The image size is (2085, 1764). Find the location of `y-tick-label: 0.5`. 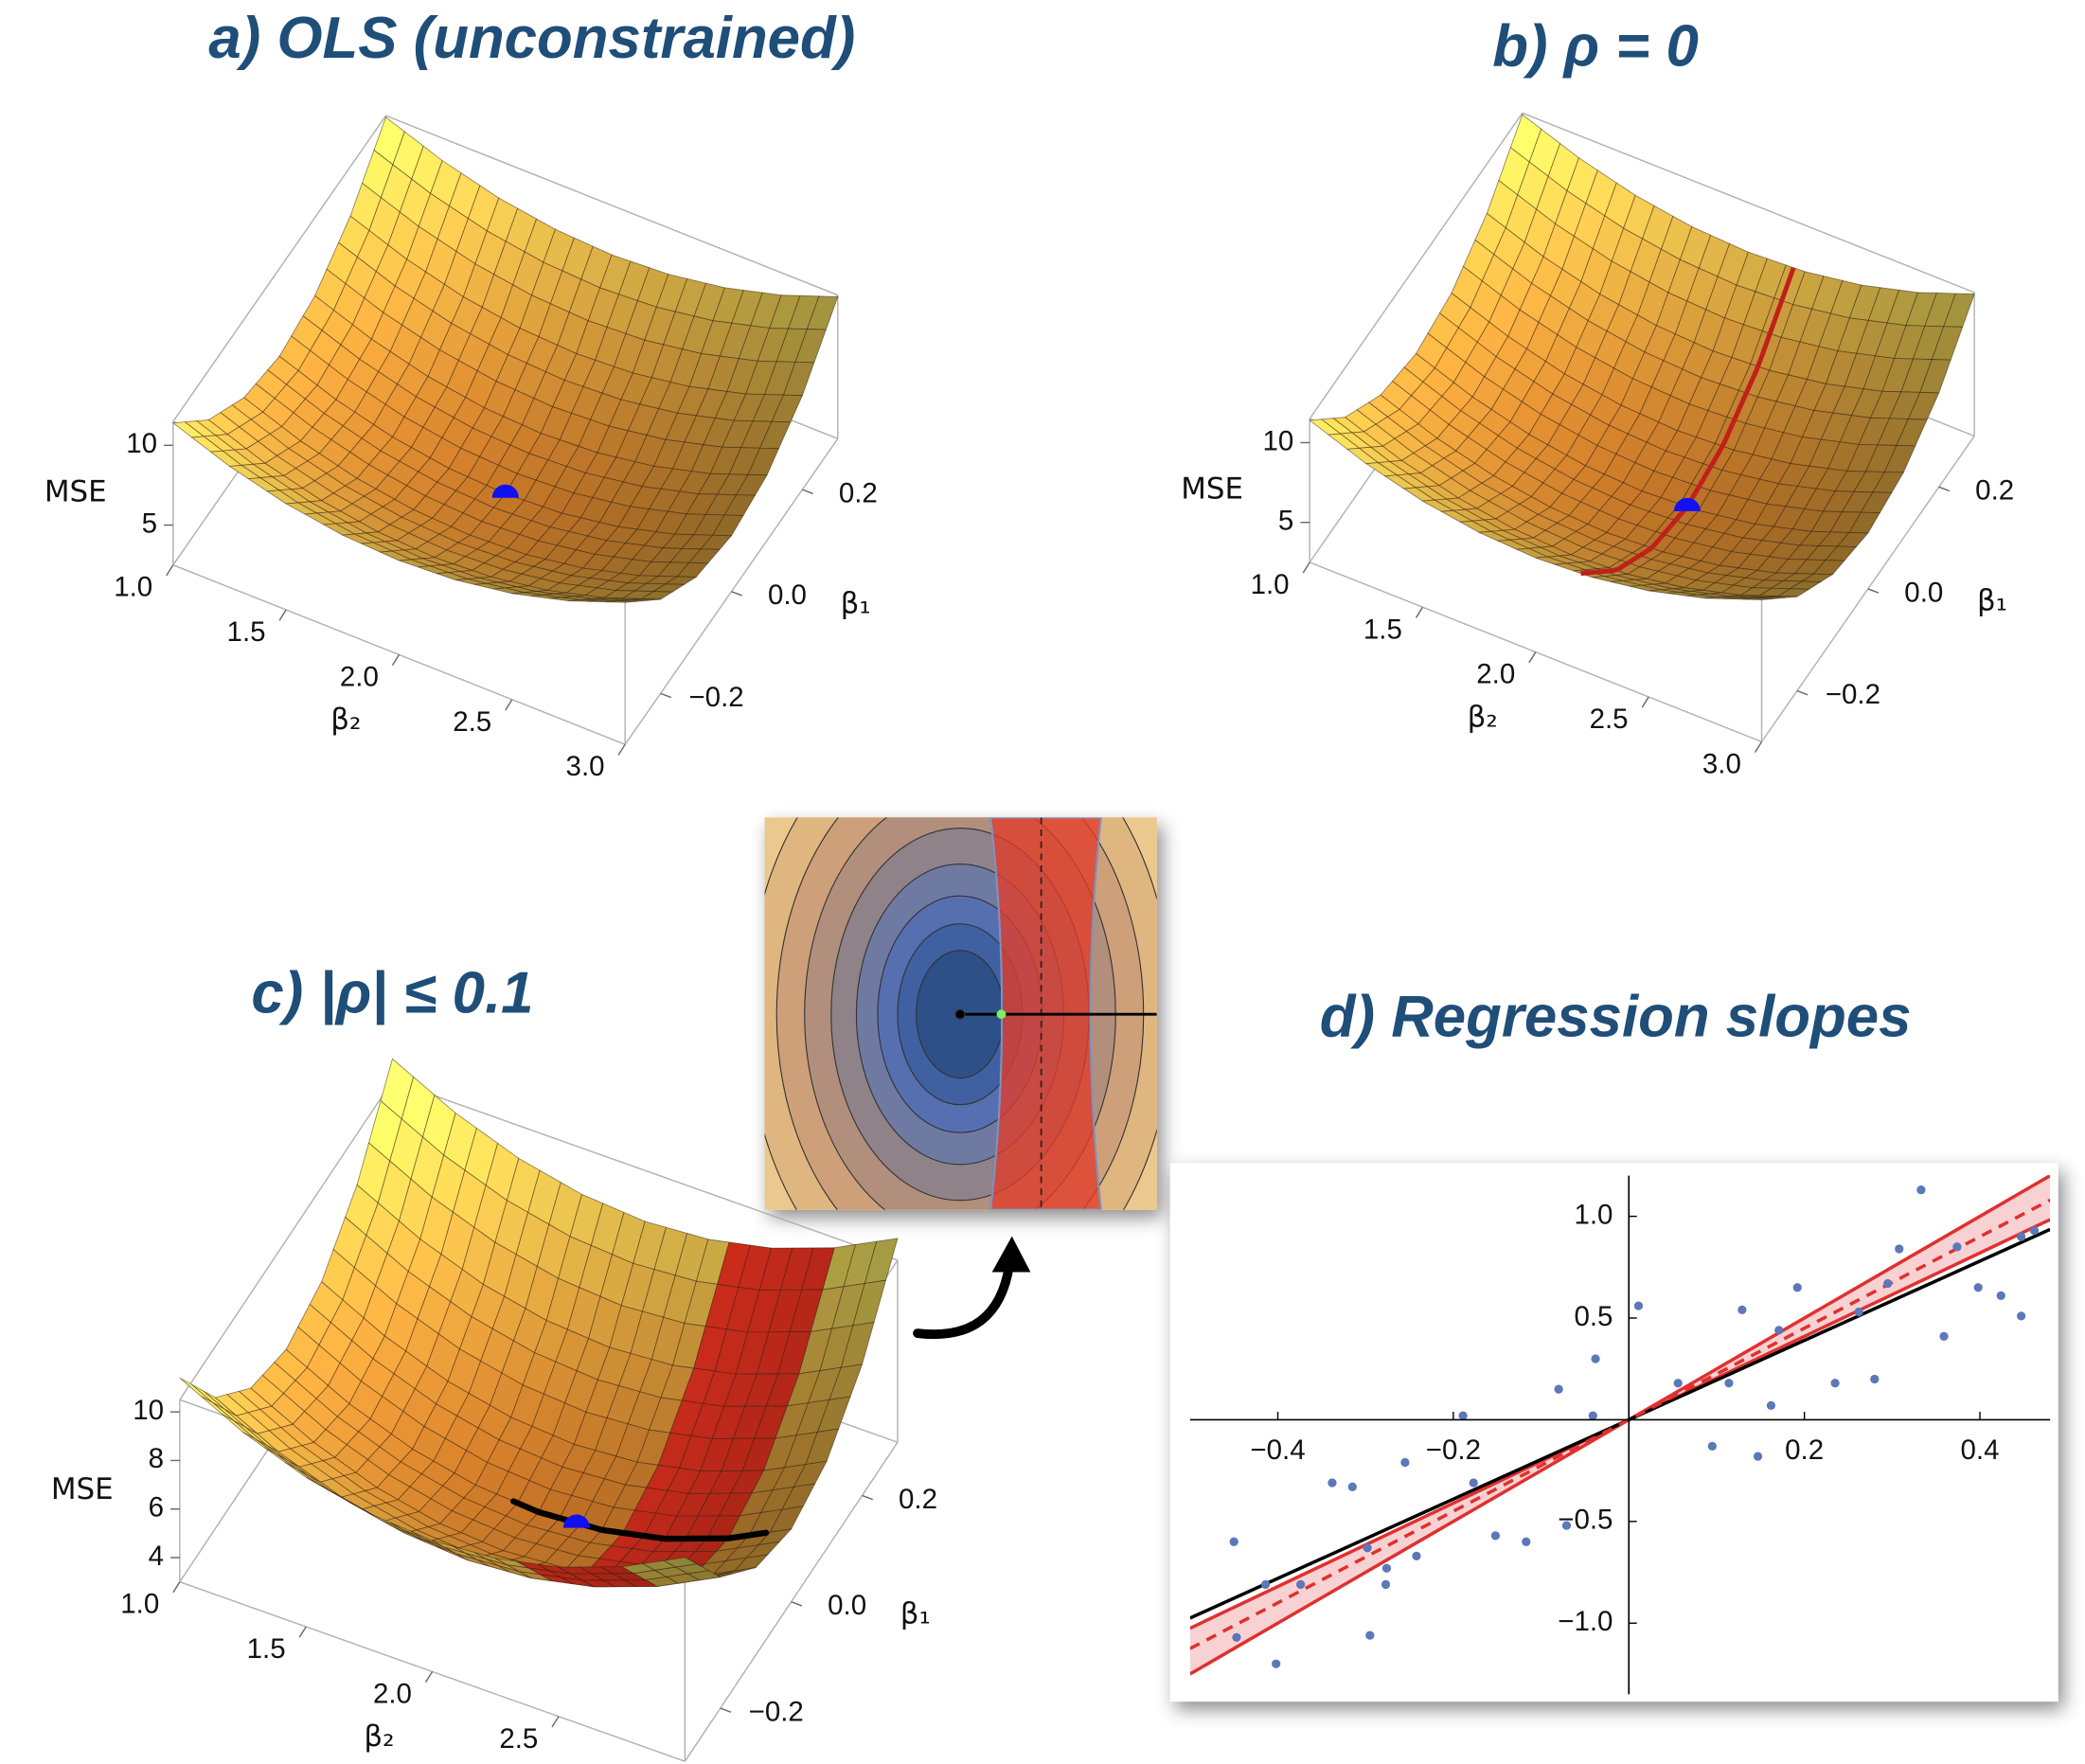

y-tick-label: 0.5 is located at coordinates (1593, 1316).